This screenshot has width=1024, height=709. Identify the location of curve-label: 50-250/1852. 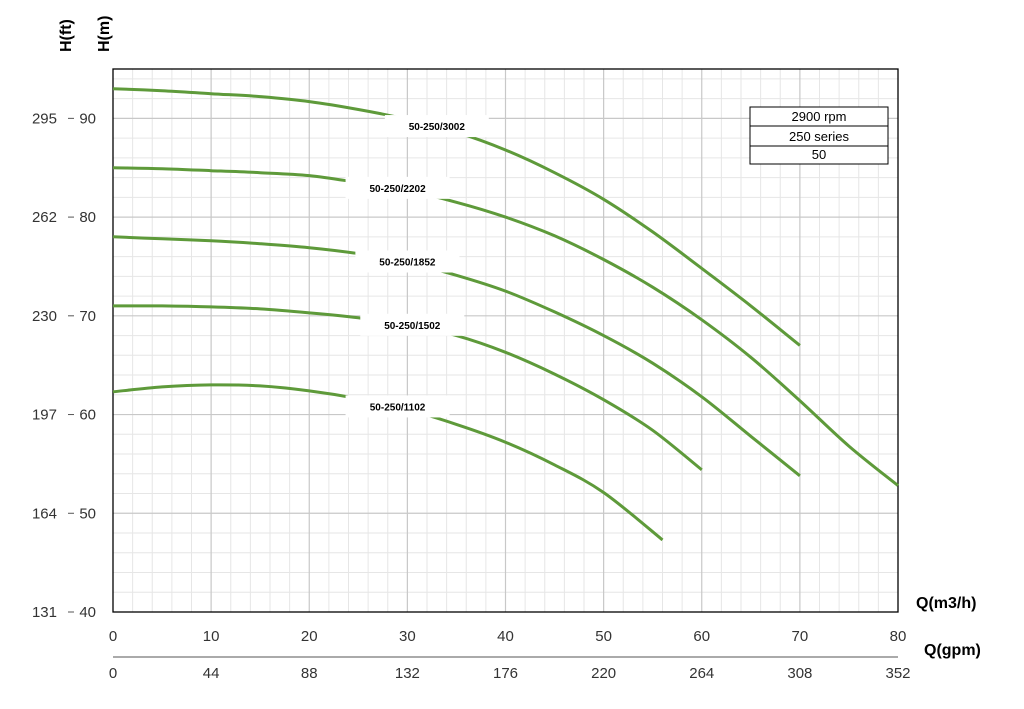
(407, 263).